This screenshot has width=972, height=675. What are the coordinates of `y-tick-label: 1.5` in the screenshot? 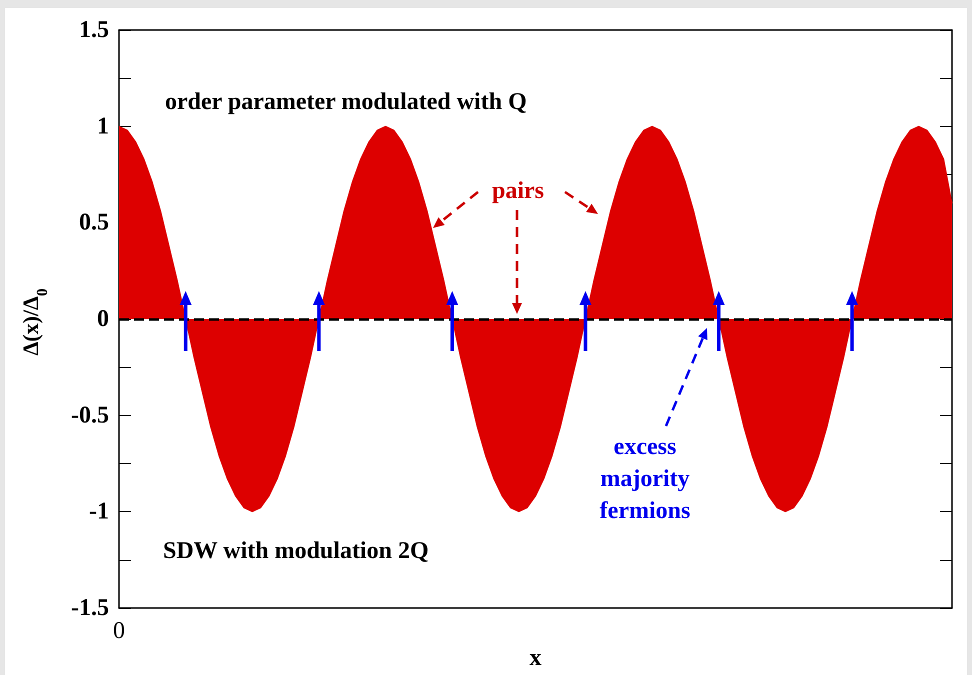 It's located at (94, 30).